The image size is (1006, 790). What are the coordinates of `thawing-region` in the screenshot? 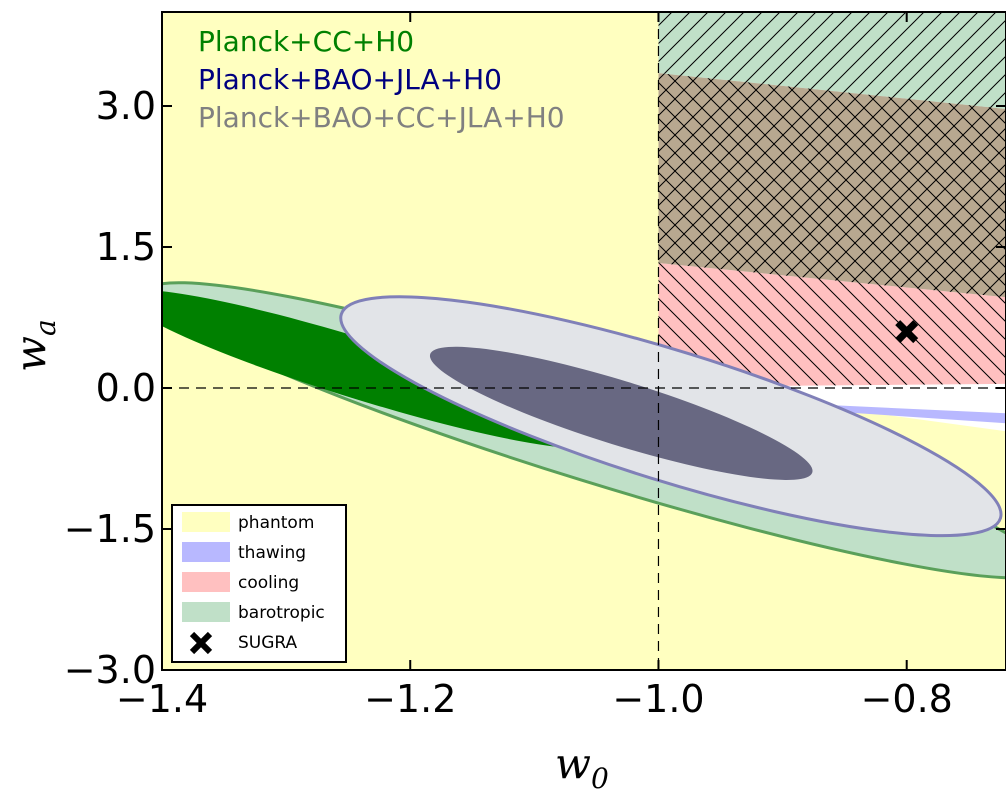 It's located at (881, 410).